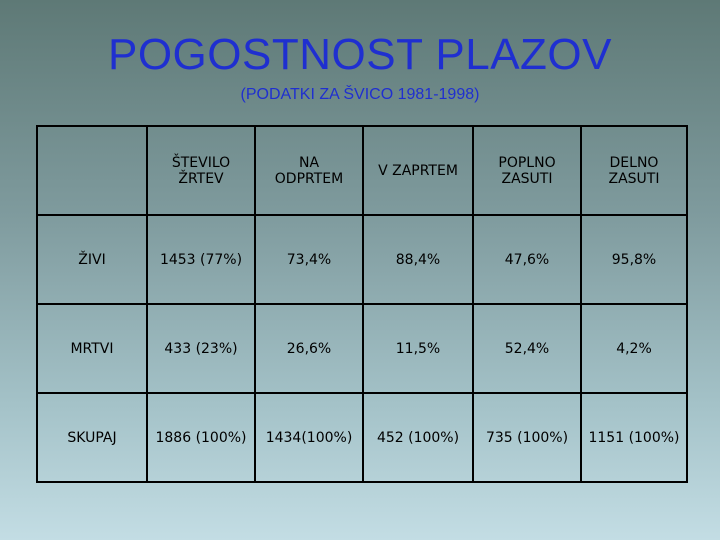 This screenshot has width=720, height=540. Describe the element at coordinates (634, 259) in the screenshot. I see `table-cell: 95,8%` at that location.